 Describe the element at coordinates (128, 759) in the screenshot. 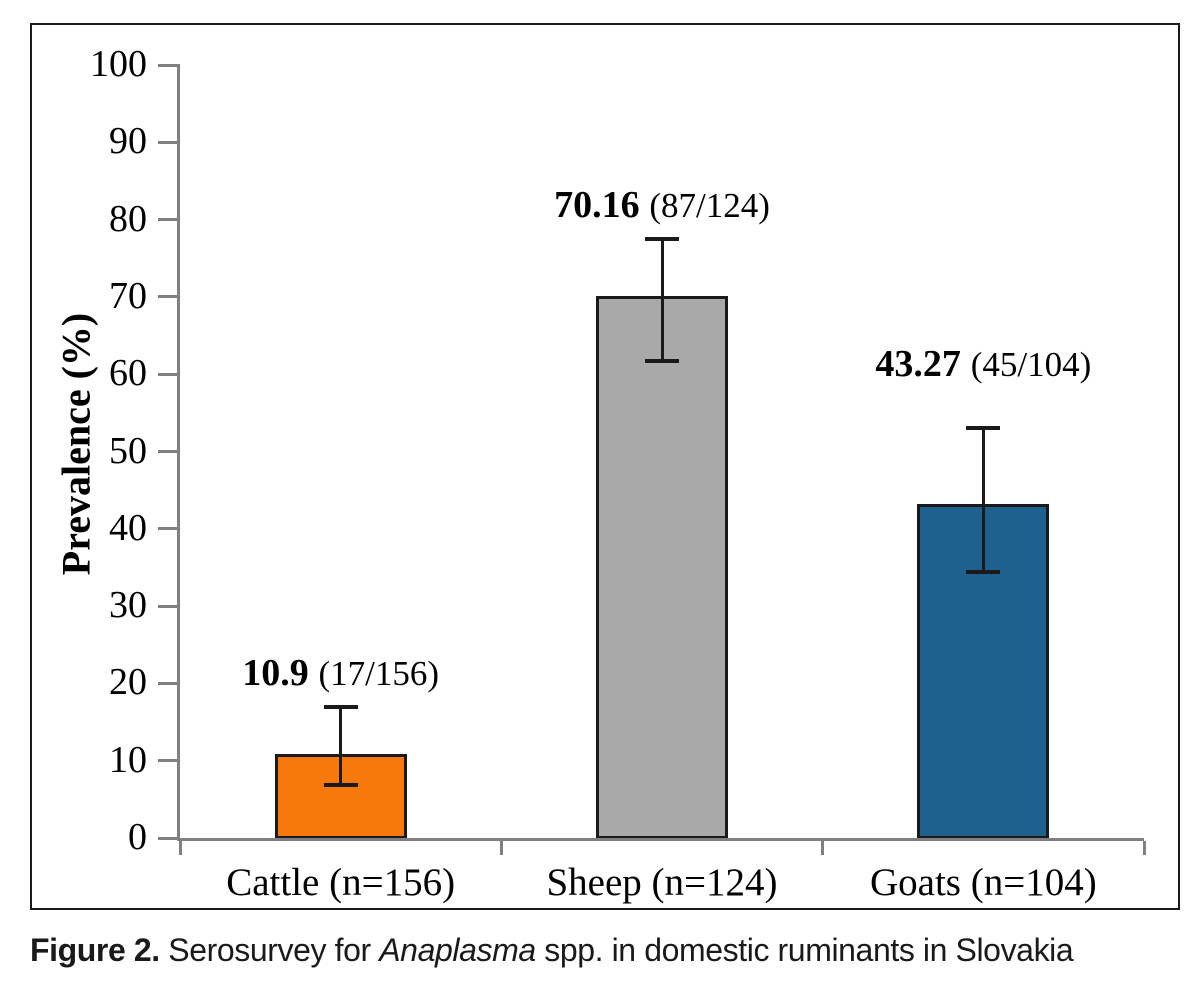

I see `y-tick-label: 10` at that location.